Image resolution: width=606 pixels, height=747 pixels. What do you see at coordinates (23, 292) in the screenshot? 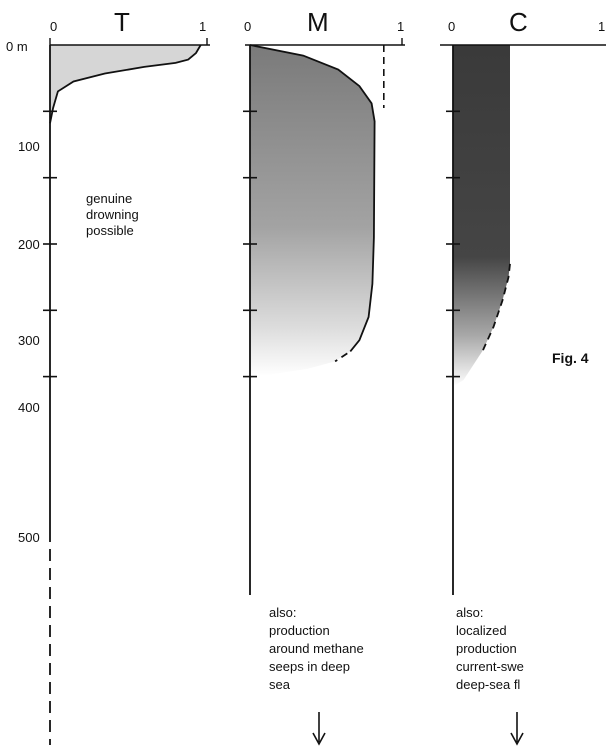
I see `depth-axis: 0 m 100 200 300 400 500` at bounding box center [23, 292].